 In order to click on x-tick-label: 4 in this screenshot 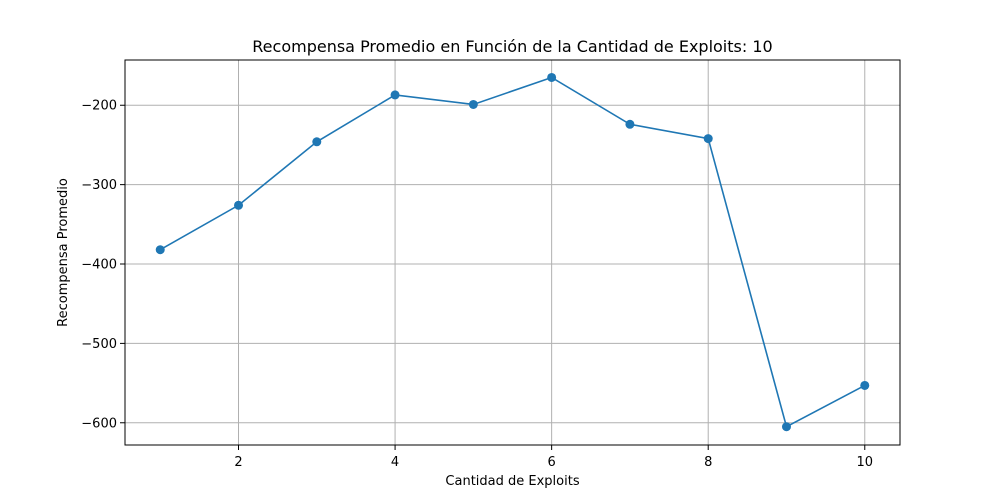, I will do `click(395, 462)`.